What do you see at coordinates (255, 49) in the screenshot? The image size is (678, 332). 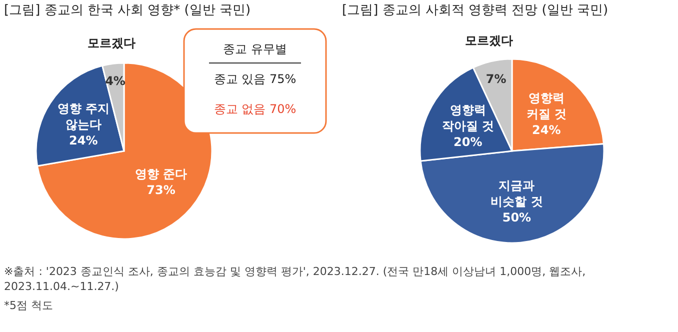 I see `text: 종교 유무별` at bounding box center [255, 49].